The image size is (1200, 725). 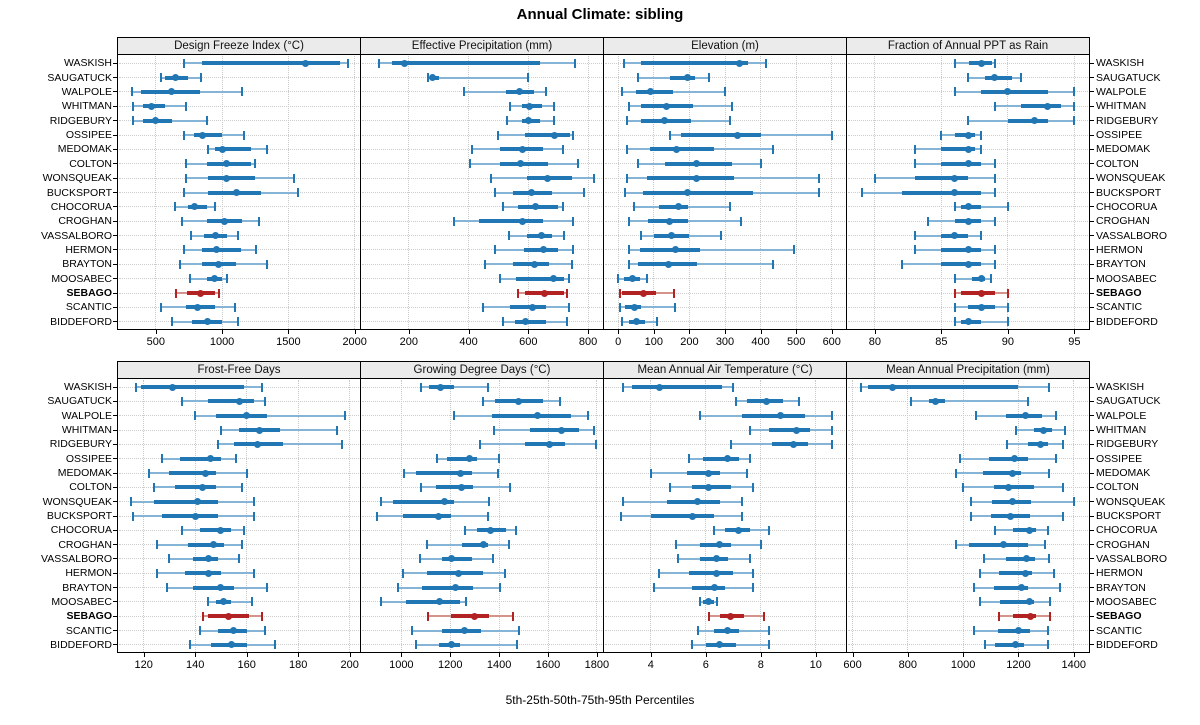 What do you see at coordinates (796, 342) in the screenshot?
I see `axis-tick-label: 500` at bounding box center [796, 342].